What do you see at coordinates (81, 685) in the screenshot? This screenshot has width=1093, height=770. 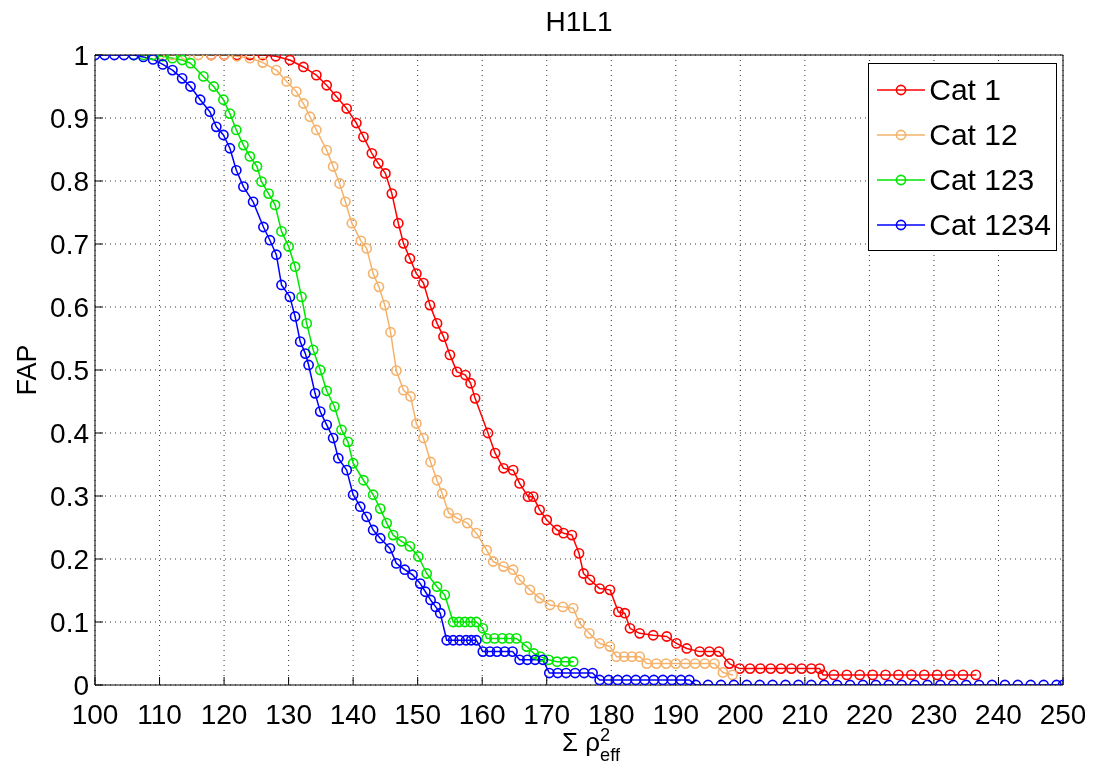 I see `y-tick-label: 0` at bounding box center [81, 685].